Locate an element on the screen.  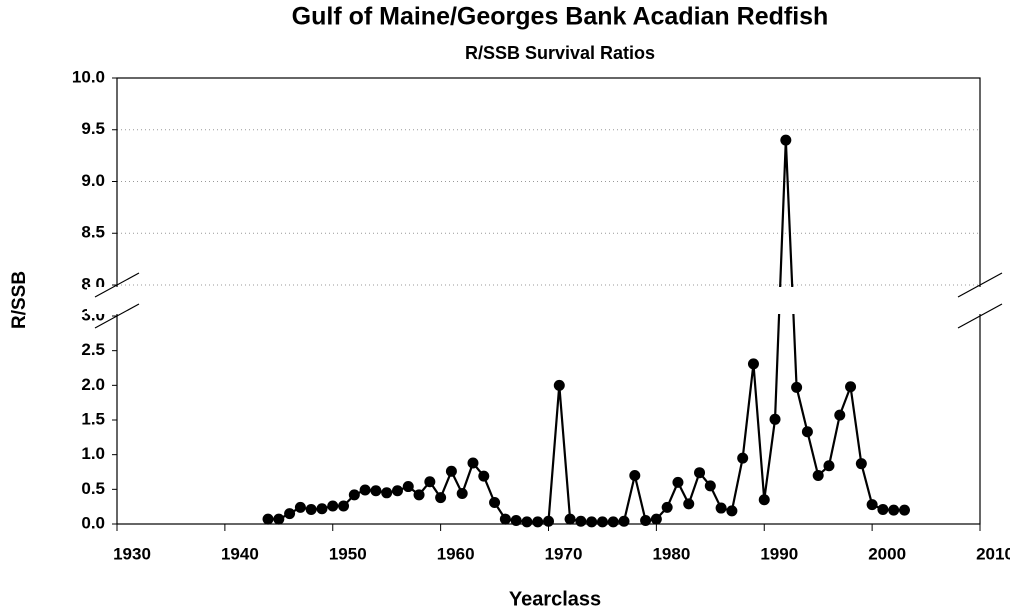
y-tick-label: 8.5 is located at coordinates (93, 232).